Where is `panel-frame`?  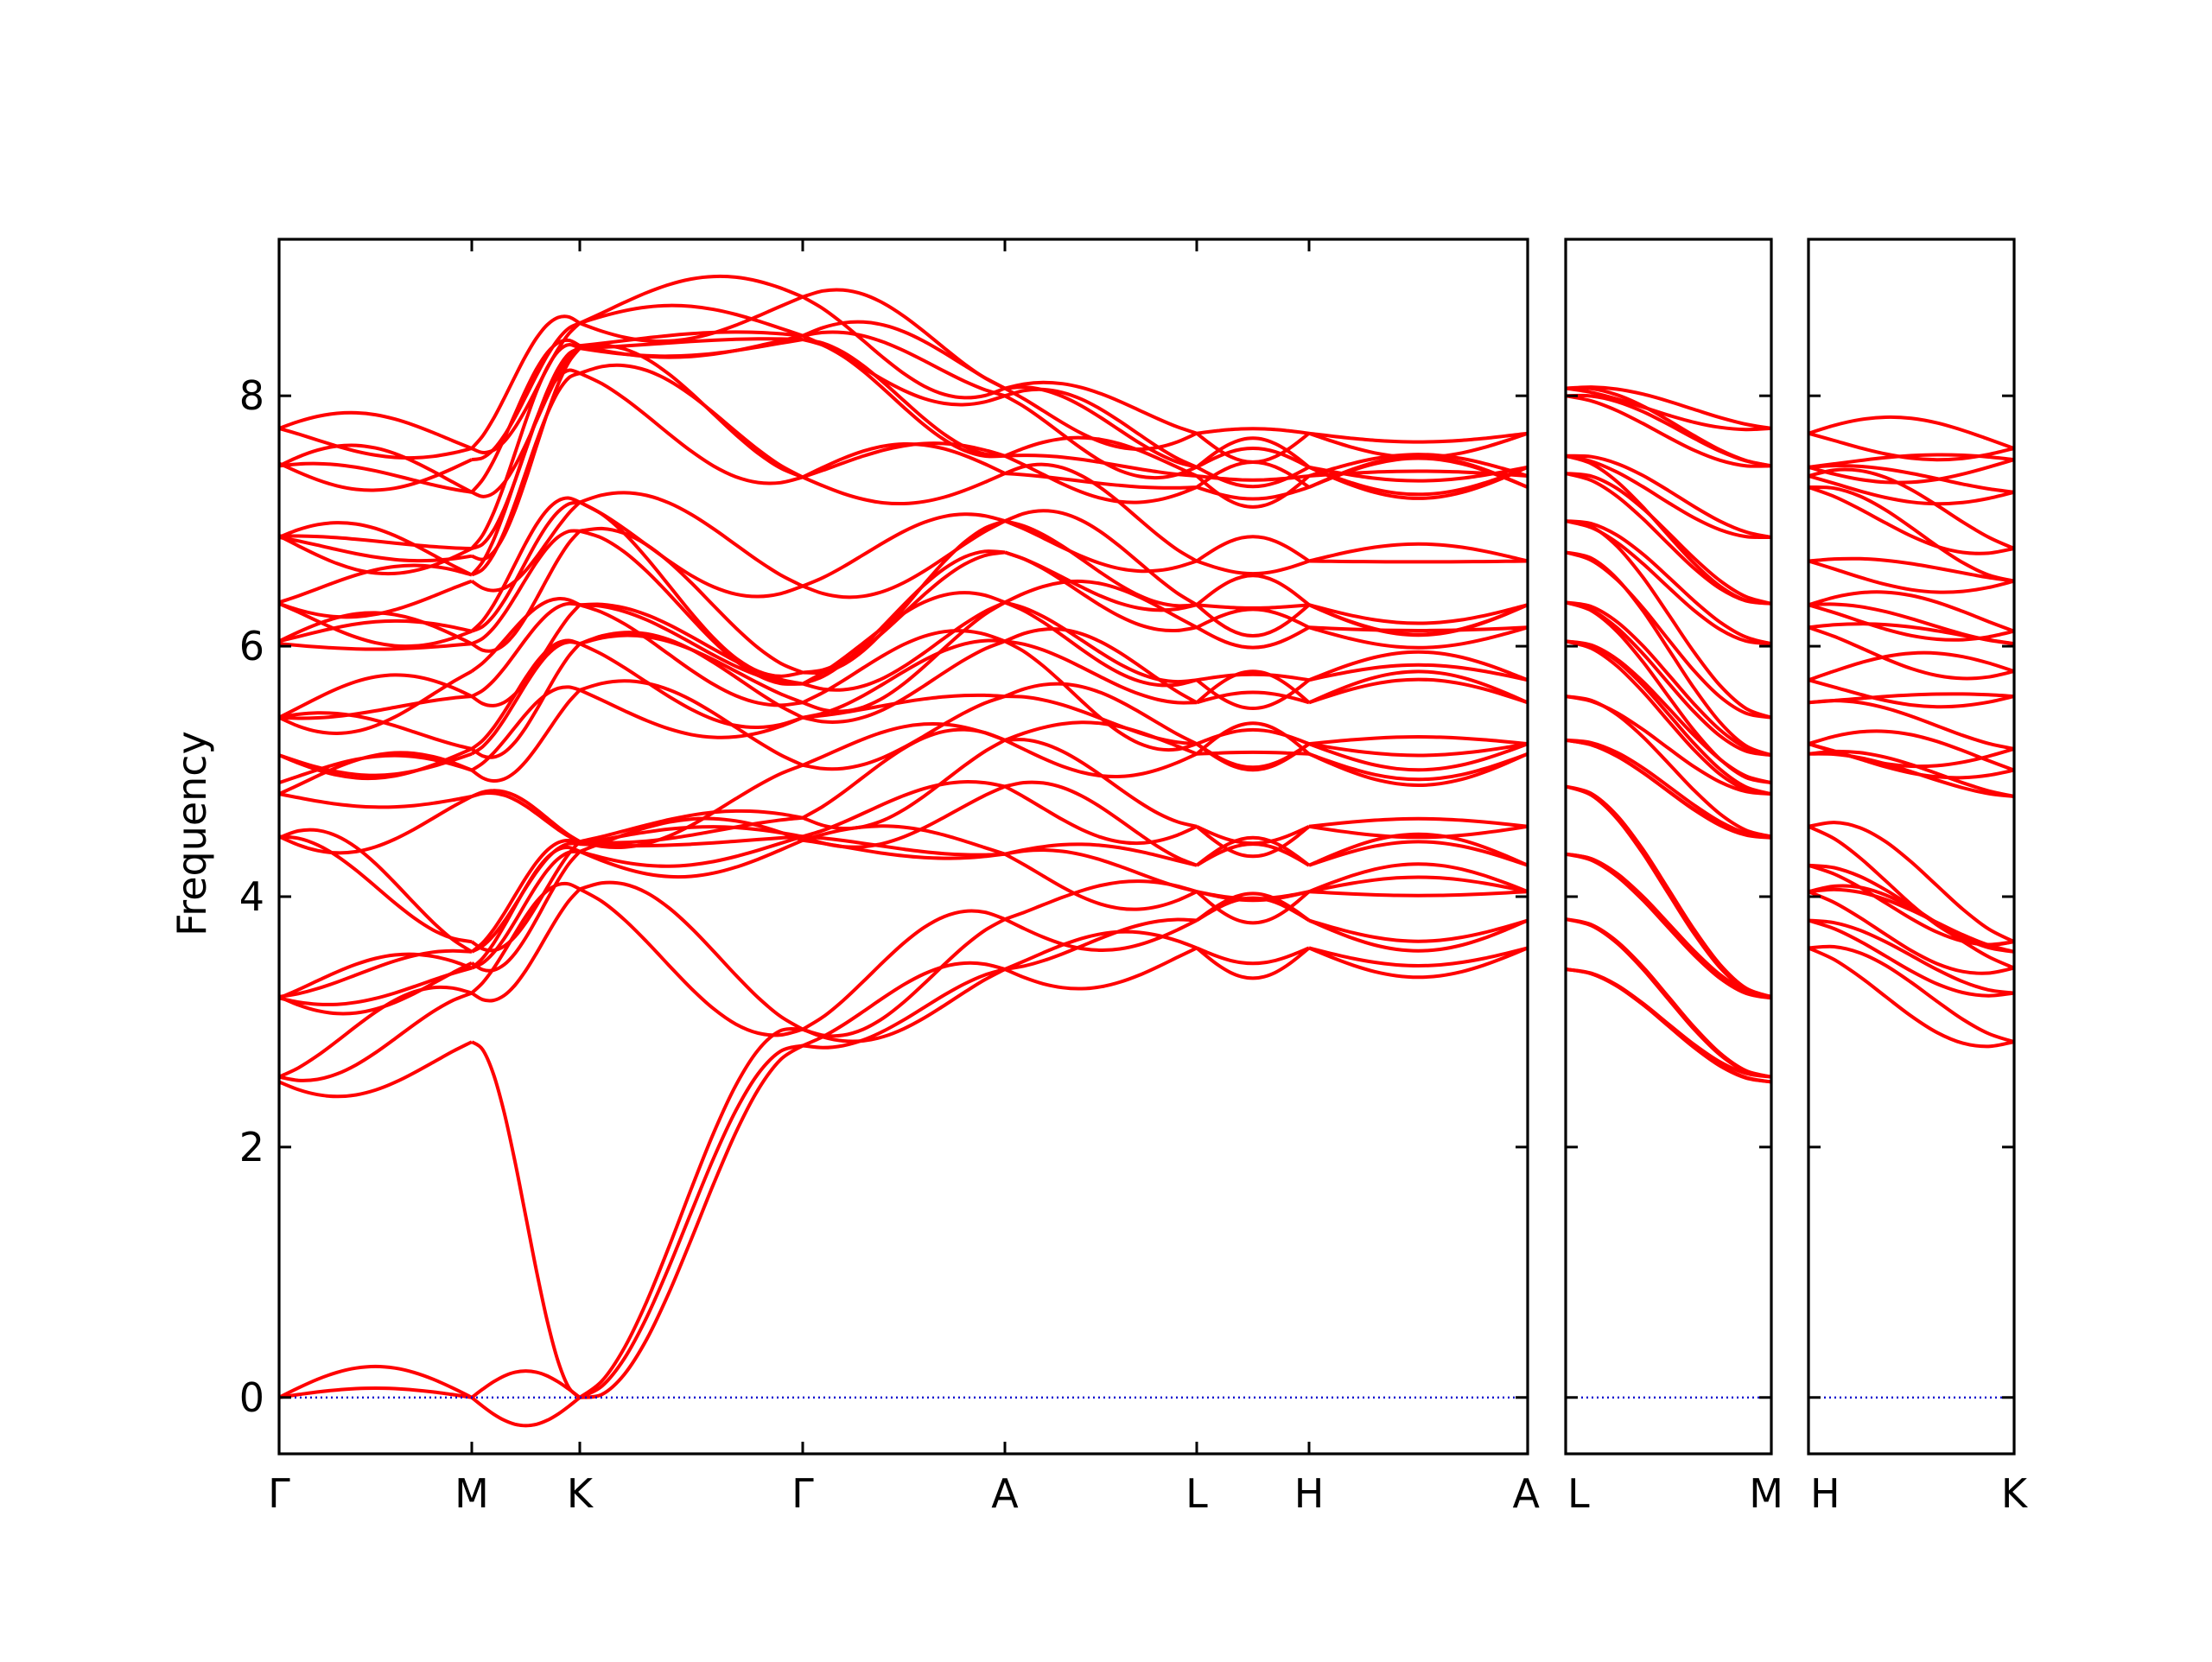
panel-frame is located at coordinates (1911, 847).